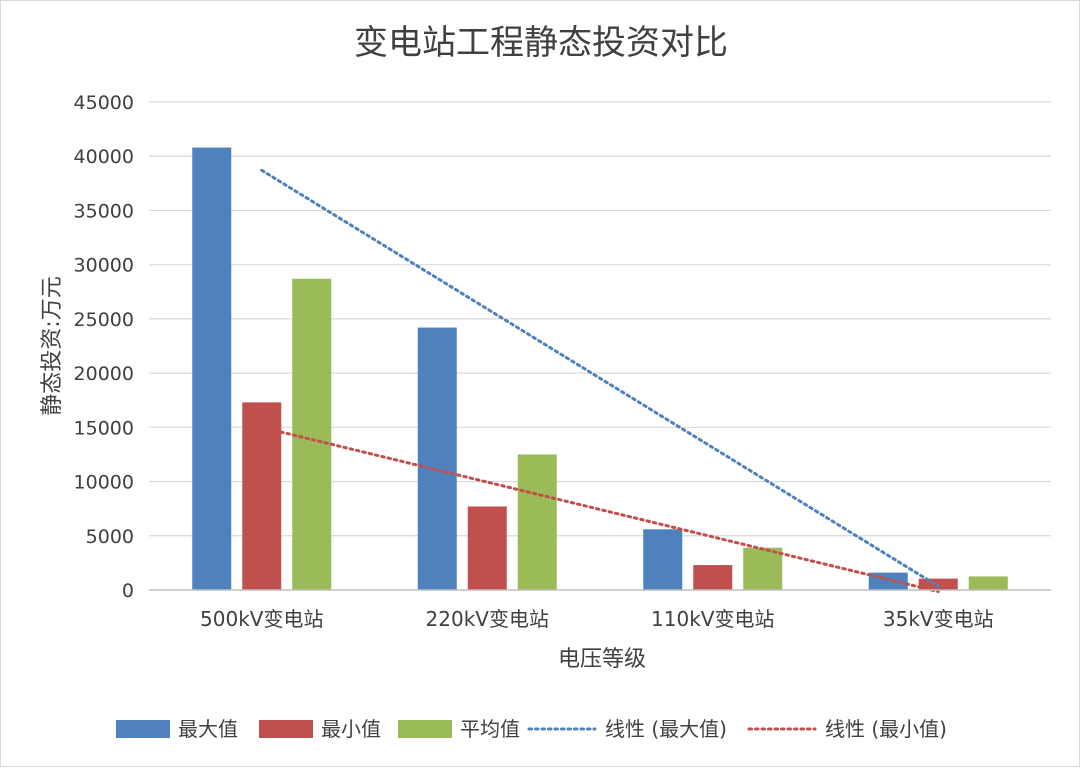 The image size is (1080, 768). I want to click on legend-label: 平均值, so click(490, 729).